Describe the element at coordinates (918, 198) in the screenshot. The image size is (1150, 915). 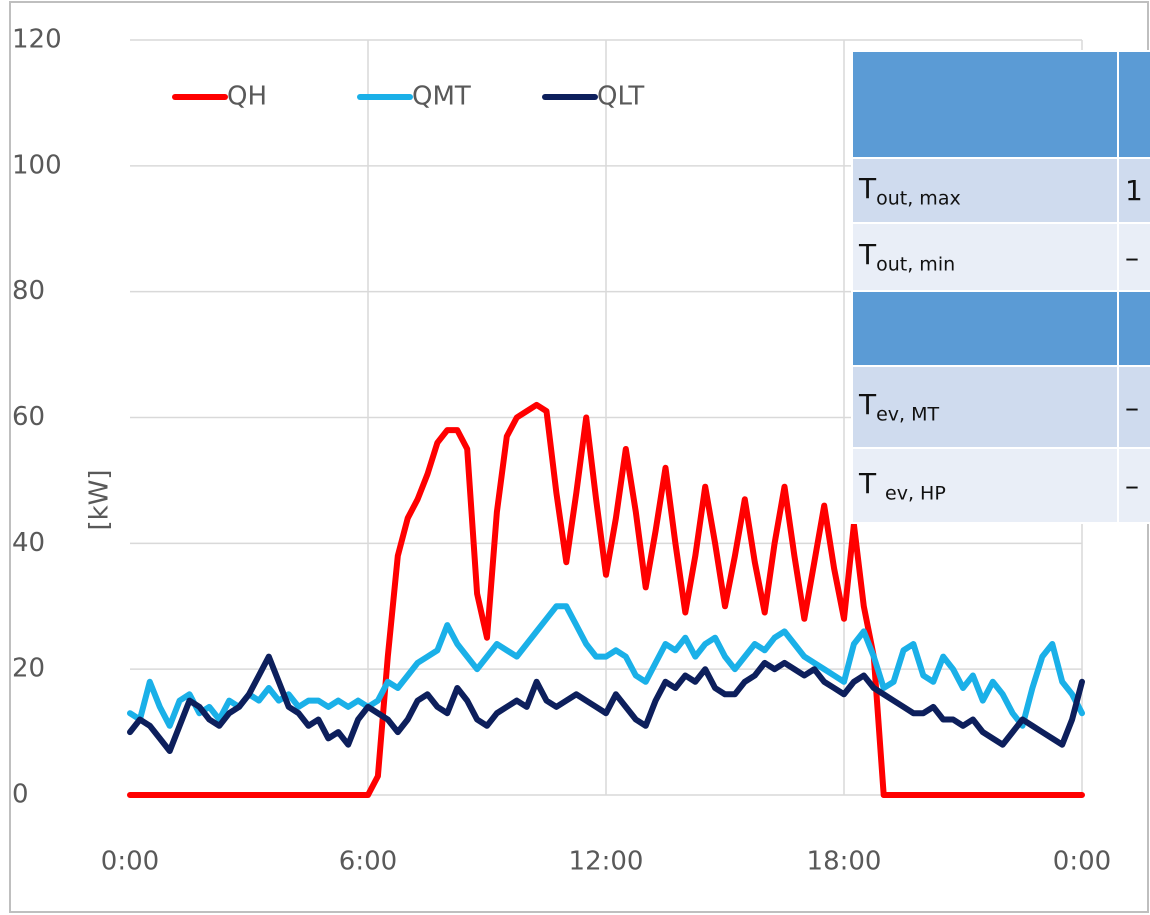
I see `cell-subscript: out, max` at that location.